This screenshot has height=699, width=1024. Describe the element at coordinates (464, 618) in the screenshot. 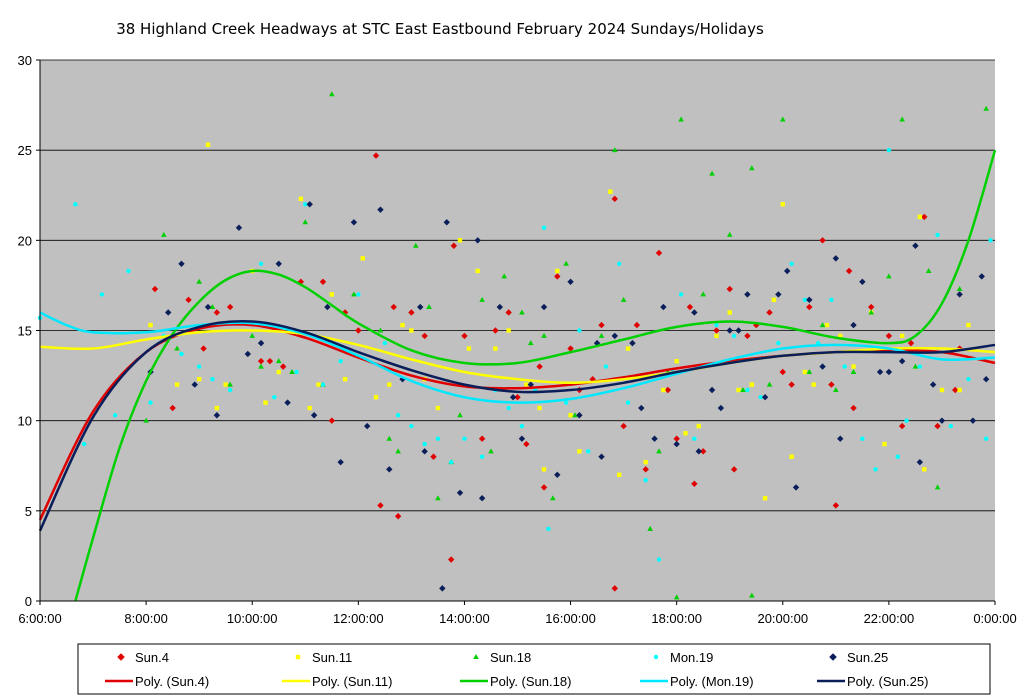

I see `x-tick-label: 14:00:00` at that location.